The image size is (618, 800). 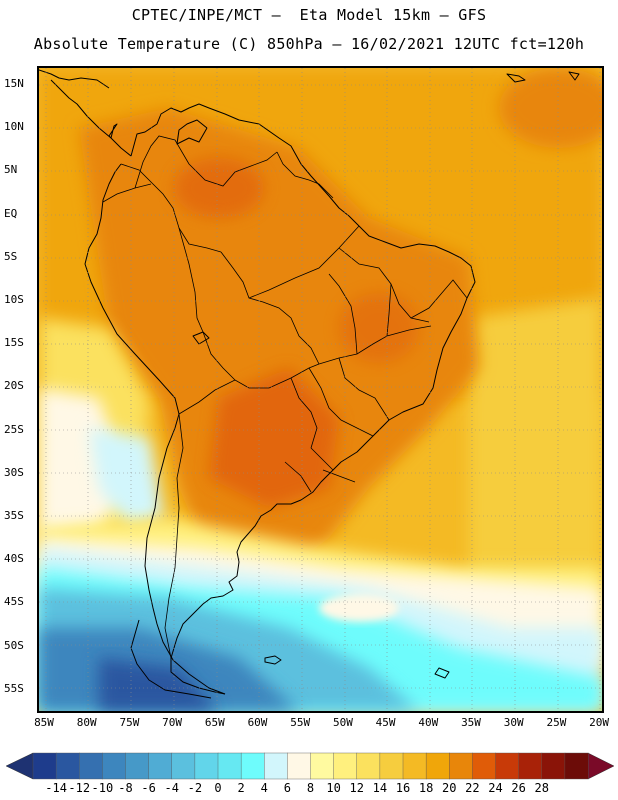 What do you see at coordinates (274, 438) in the screenshot?
I see `field-hotspot-chaco` at bounding box center [274, 438].